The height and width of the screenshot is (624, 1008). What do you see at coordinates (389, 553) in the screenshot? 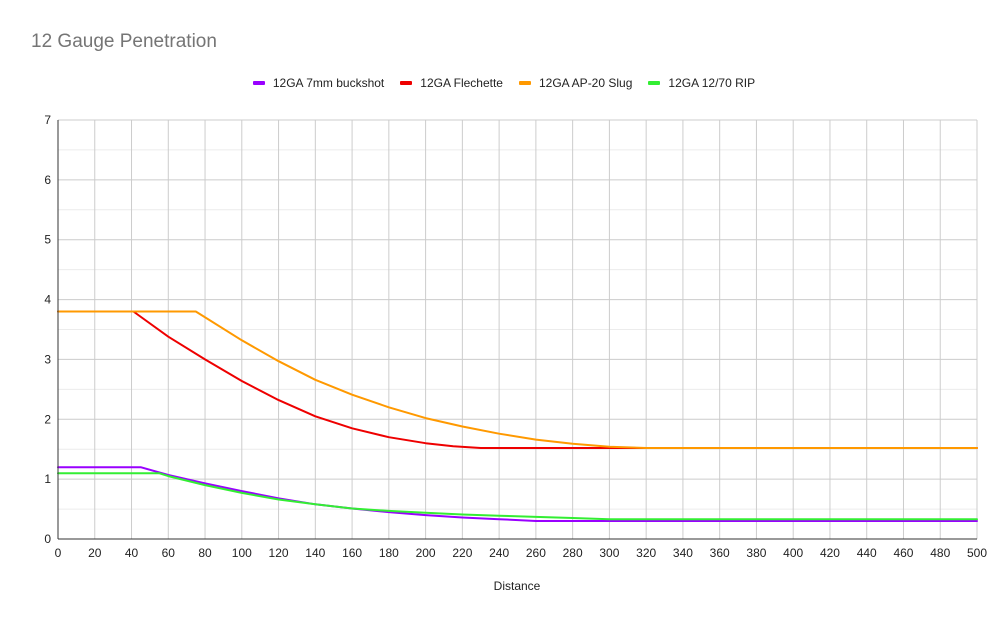
I see `x-tick-label: 180` at bounding box center [389, 553].